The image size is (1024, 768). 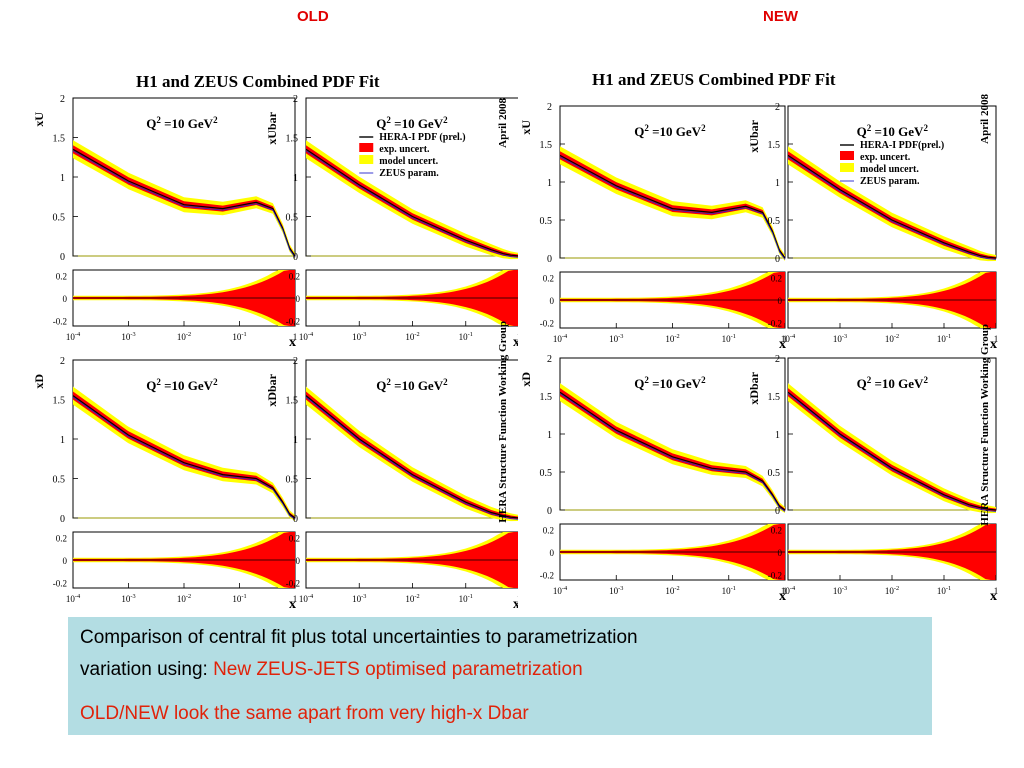 I want to click on old-p0-xtick-label-0: 10⁻⁴, so click(x=73, y=336).